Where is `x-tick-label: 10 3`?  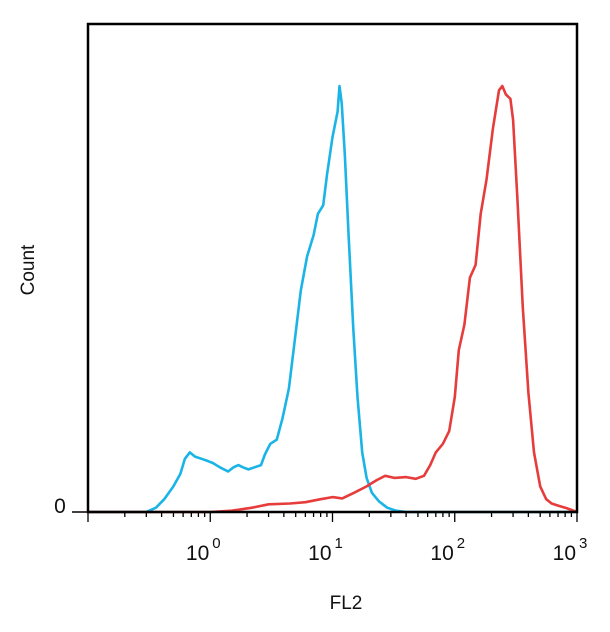
x-tick-label: 10 3 is located at coordinates (570, 550).